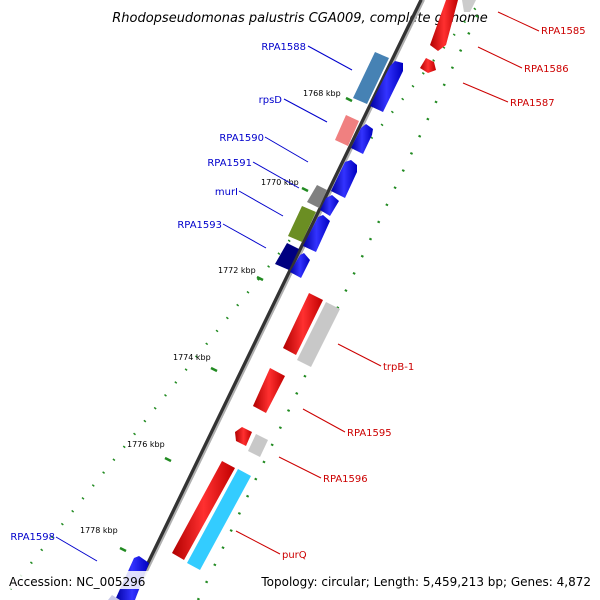  I want to click on gene-label-rpa1590: RPA1590, so click(241, 138).